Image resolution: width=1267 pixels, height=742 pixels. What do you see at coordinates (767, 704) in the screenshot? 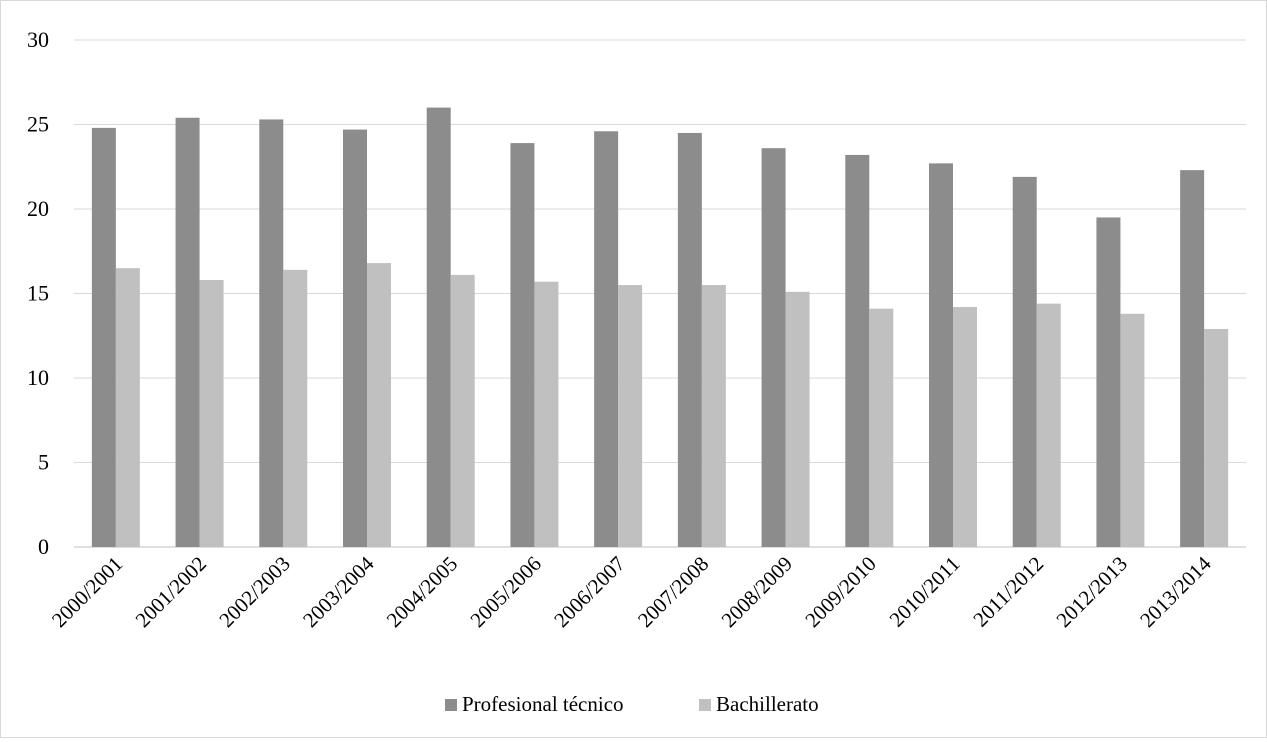
I see `legend-label-bachillerato: Bachillerato` at bounding box center [767, 704].